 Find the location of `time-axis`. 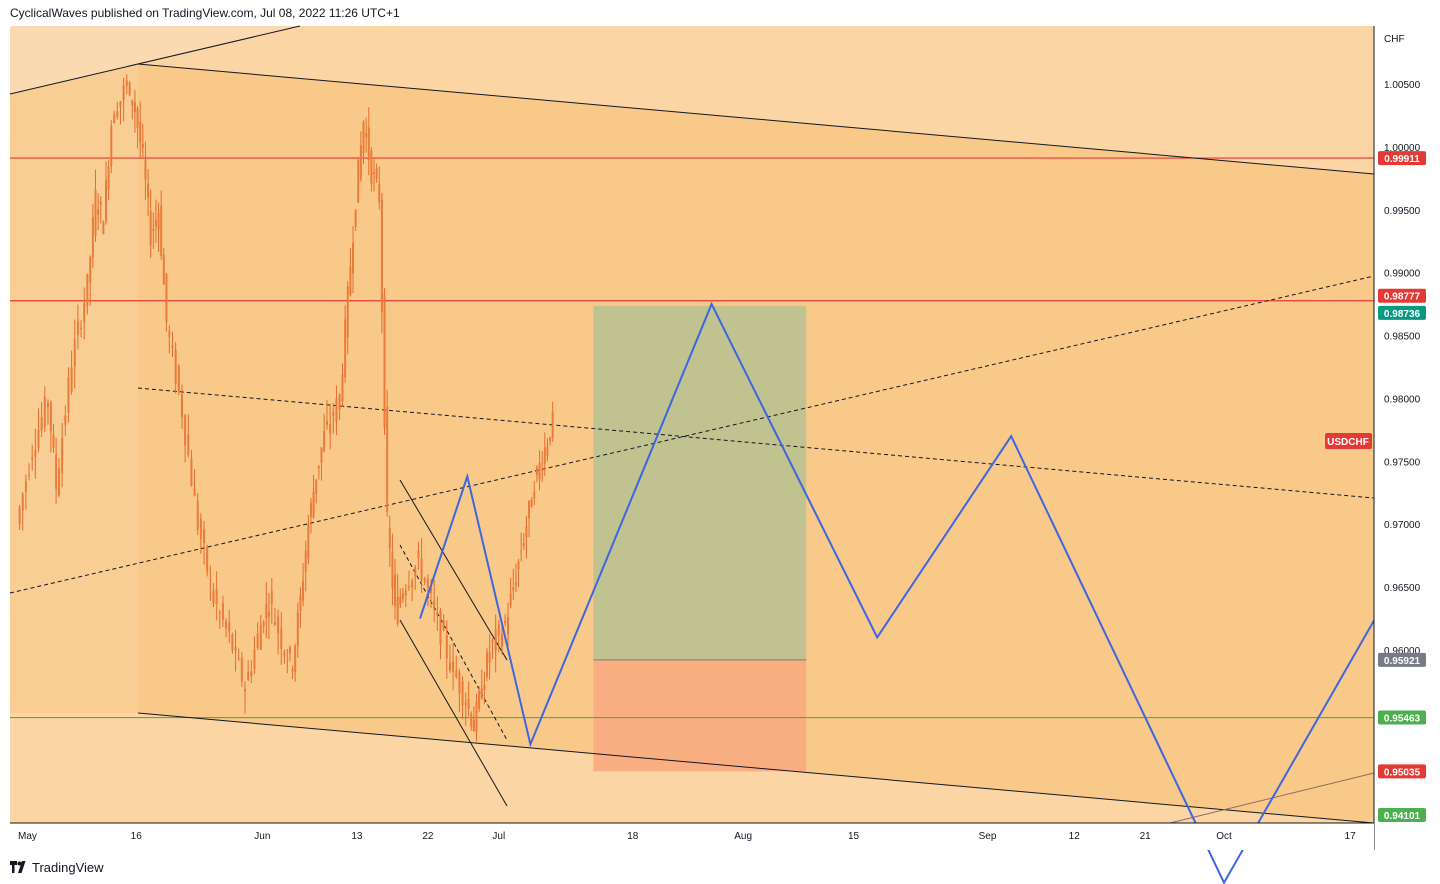

time-axis is located at coordinates (692, 836).